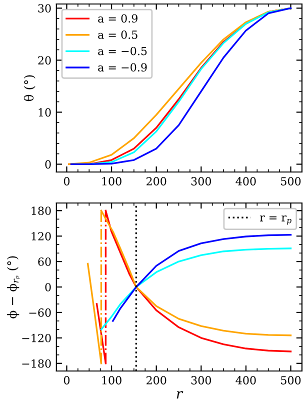  What do you see at coordinates (44, 262) in the screenshot?
I see `y-tick-label: 60` at bounding box center [44, 262].